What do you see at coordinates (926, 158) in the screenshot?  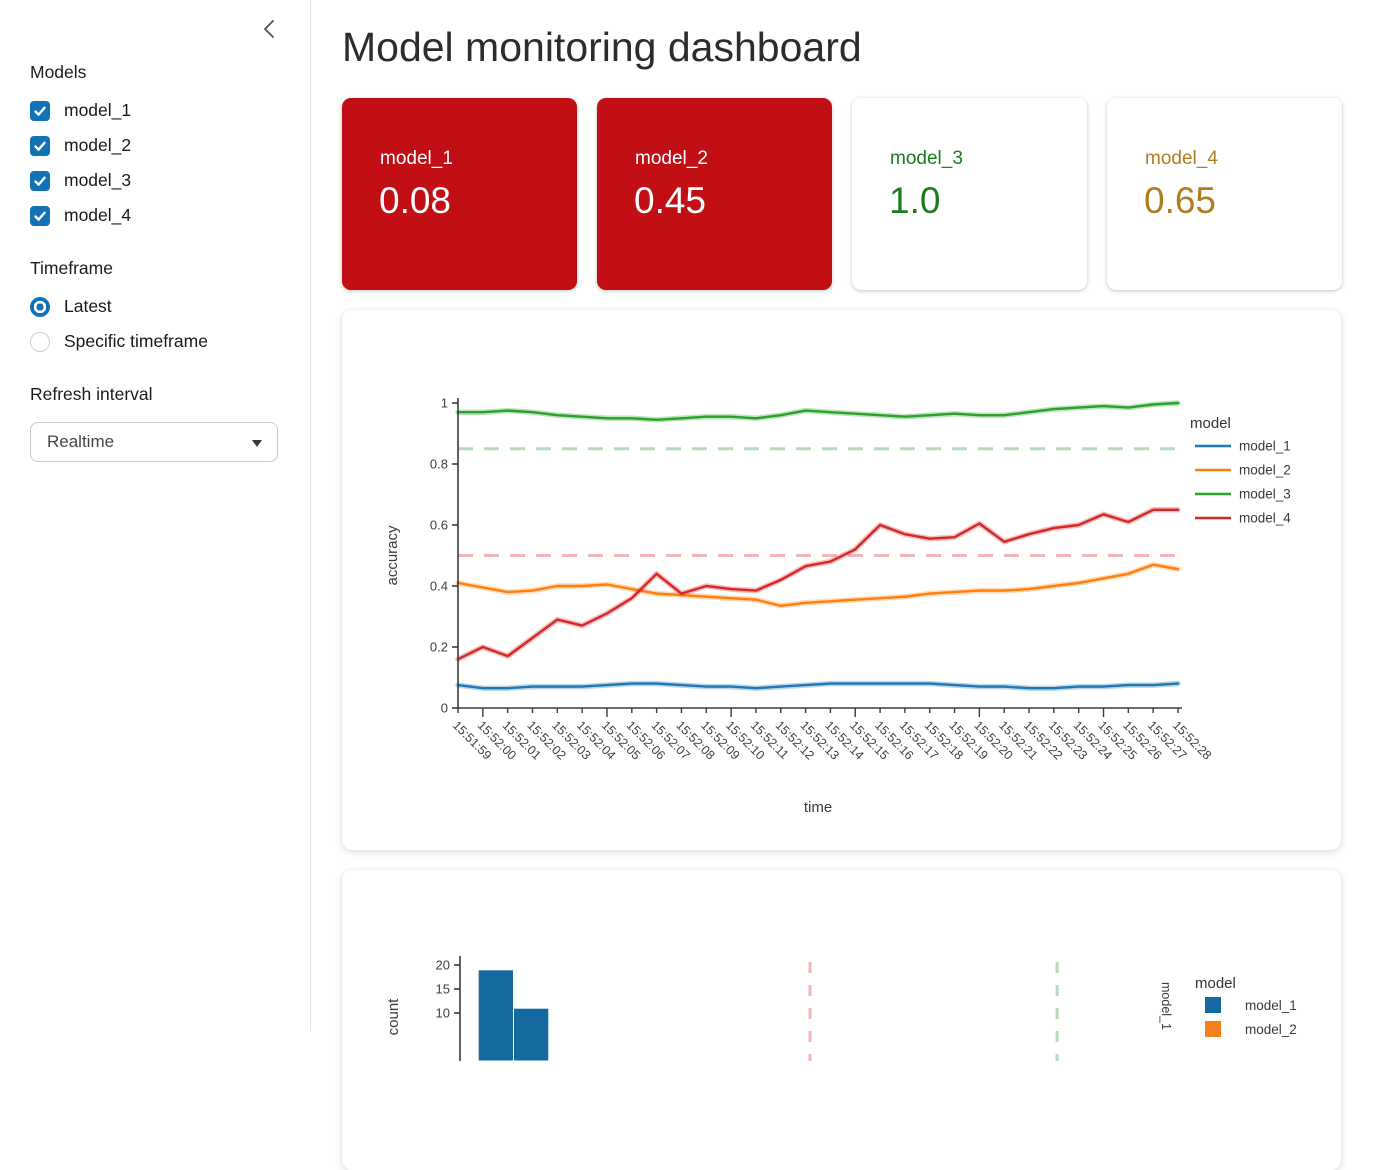 I see `metric-card-label: model_3` at bounding box center [926, 158].